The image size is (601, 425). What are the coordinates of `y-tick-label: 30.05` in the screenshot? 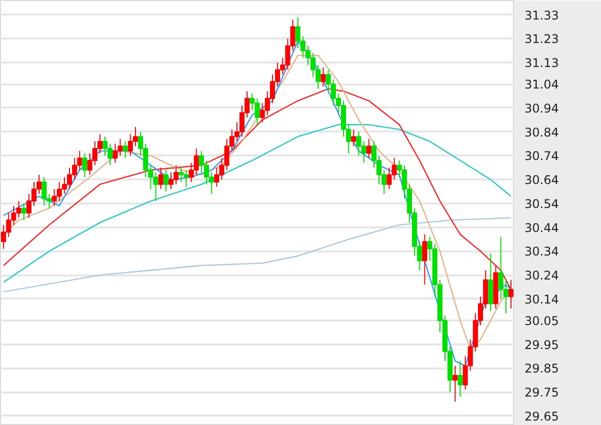 It's located at (541, 321).